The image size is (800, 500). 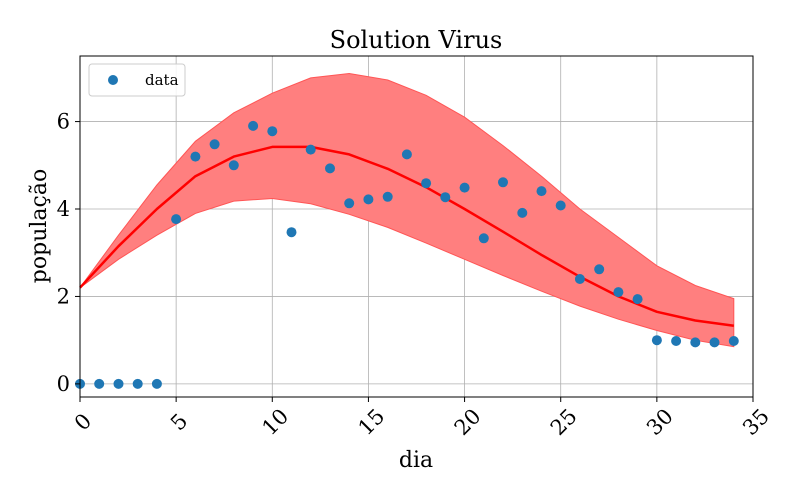 I want to click on x-tick-label: 25, so click(x=564, y=422).